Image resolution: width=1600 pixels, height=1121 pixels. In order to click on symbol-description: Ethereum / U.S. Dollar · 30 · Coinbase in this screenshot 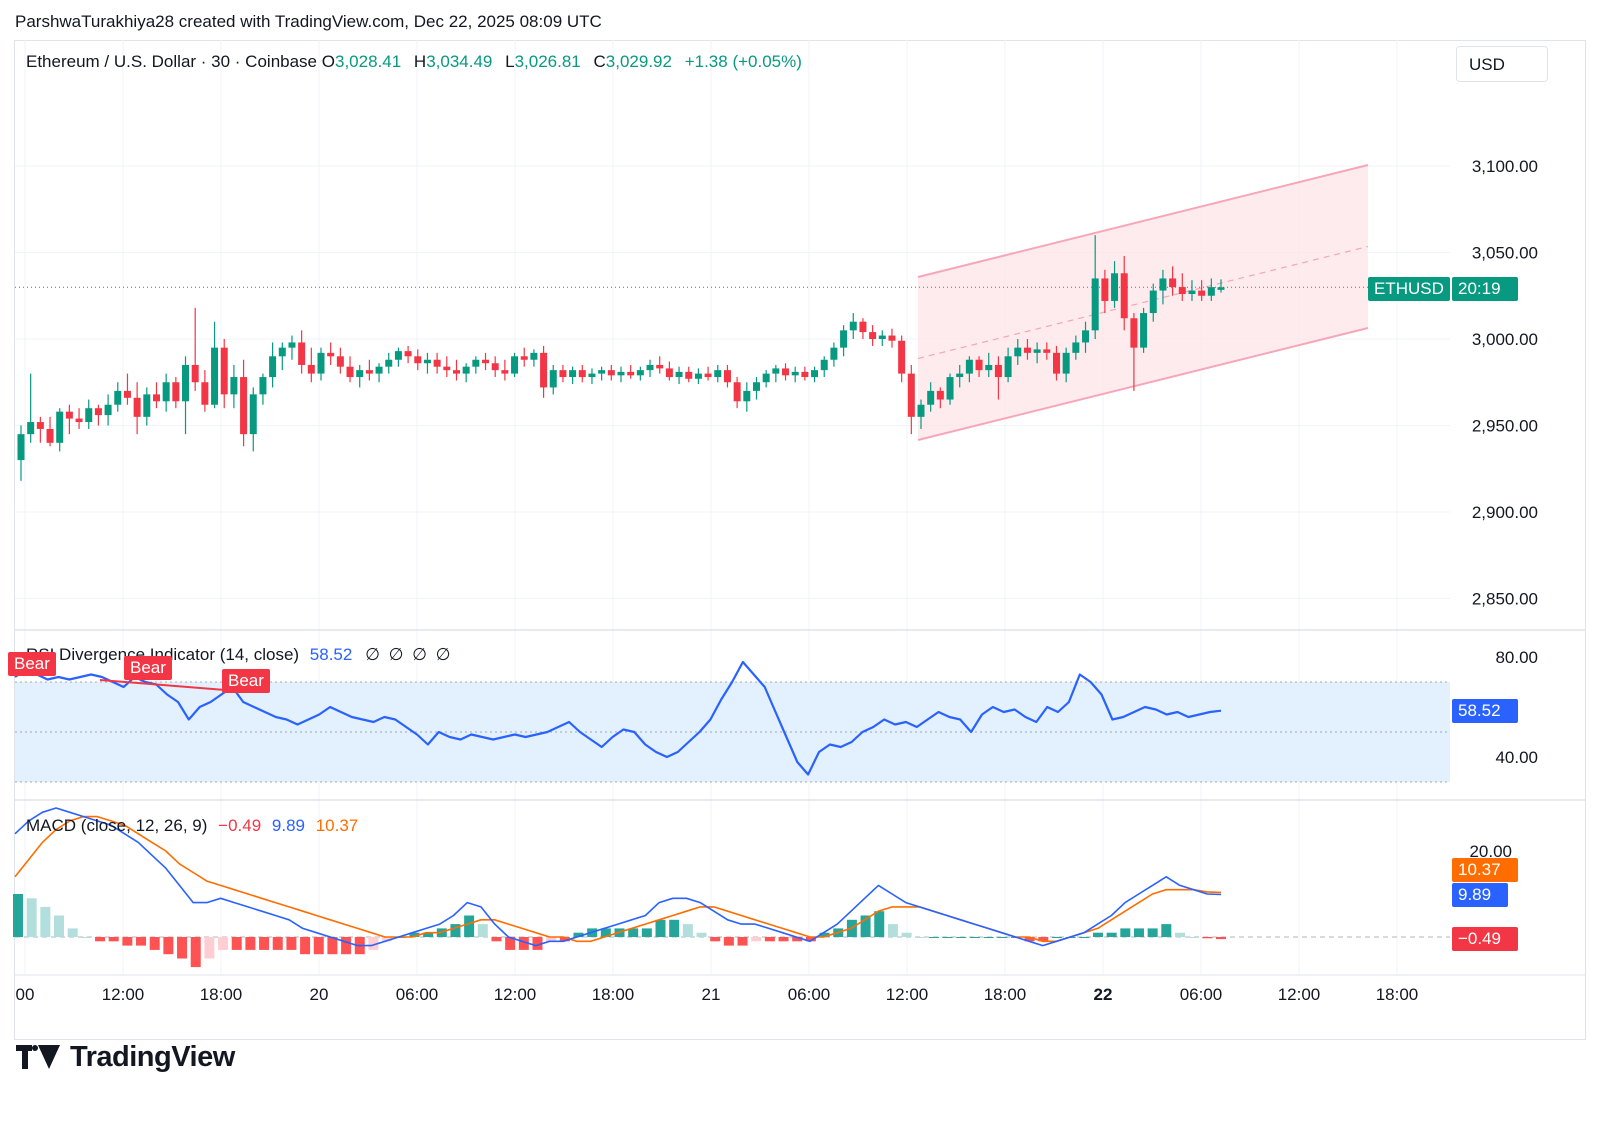, I will do `click(172, 61)`.